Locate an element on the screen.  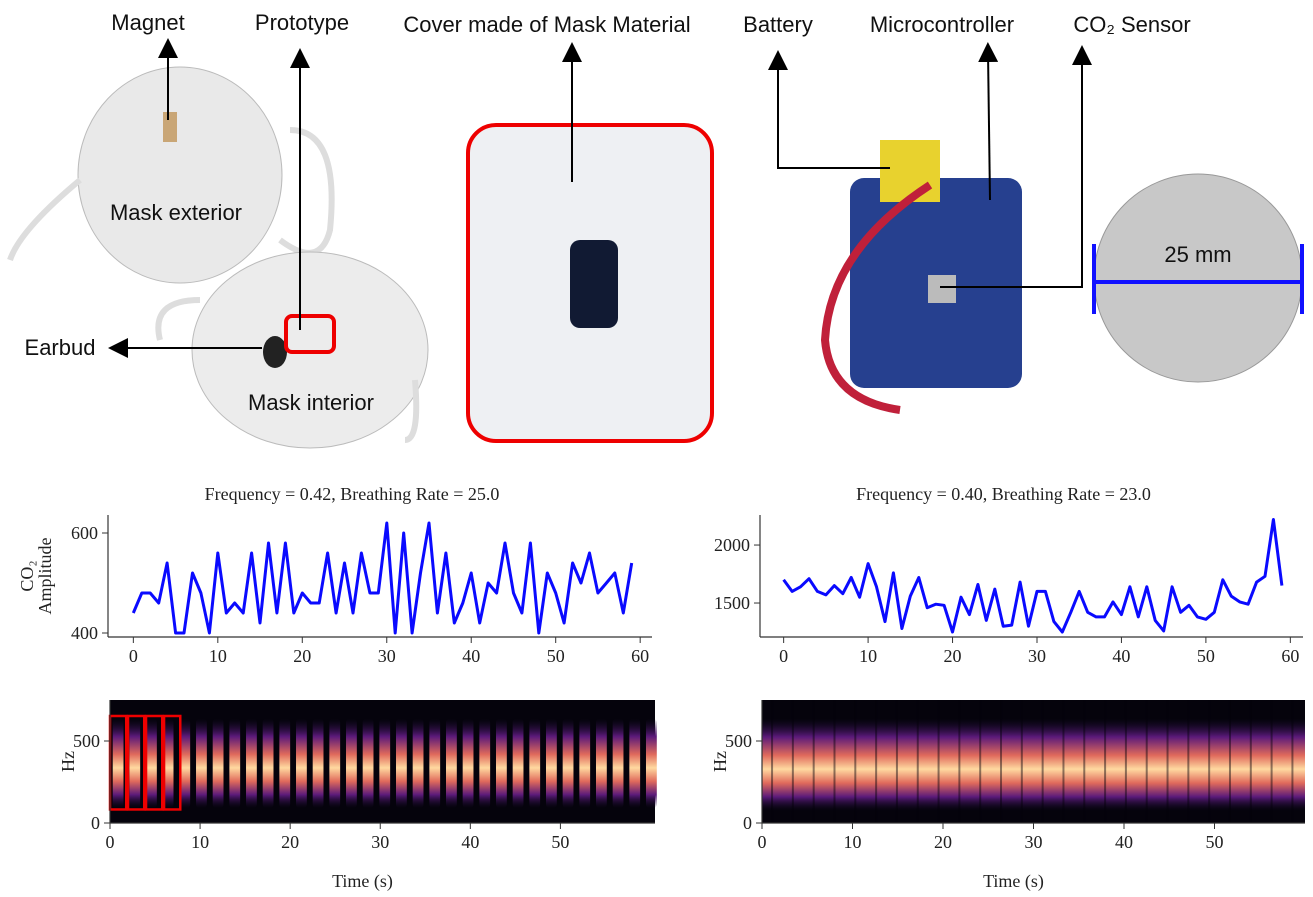
label: Magnet is located at coordinates (147, 22).